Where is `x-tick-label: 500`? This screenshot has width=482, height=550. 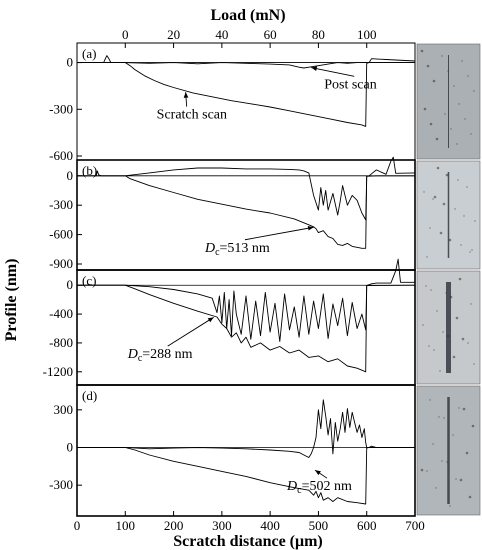 x-tick-label: 500 is located at coordinates (319, 525).